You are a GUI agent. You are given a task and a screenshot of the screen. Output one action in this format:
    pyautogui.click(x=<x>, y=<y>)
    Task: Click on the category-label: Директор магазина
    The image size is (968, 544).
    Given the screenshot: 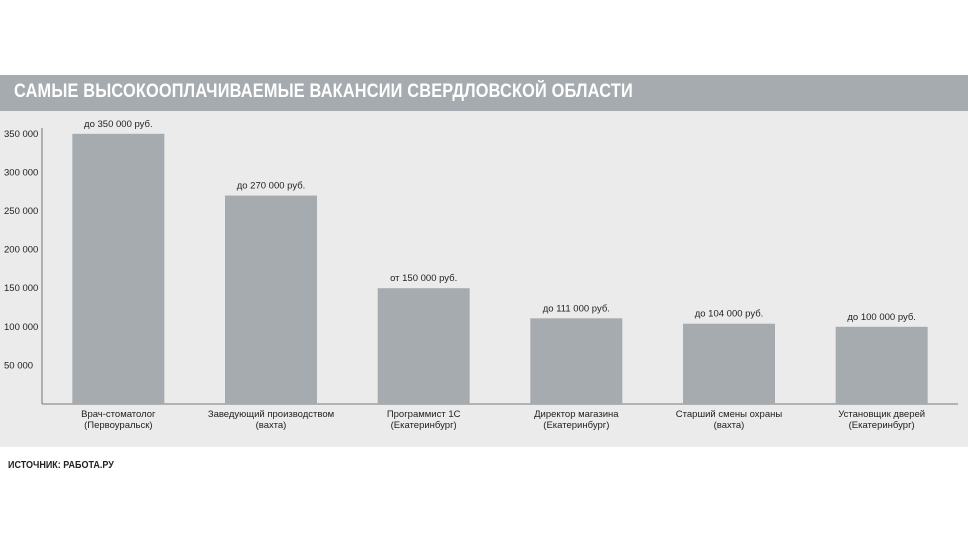 What is the action you would take?
    pyautogui.click(x=576, y=414)
    